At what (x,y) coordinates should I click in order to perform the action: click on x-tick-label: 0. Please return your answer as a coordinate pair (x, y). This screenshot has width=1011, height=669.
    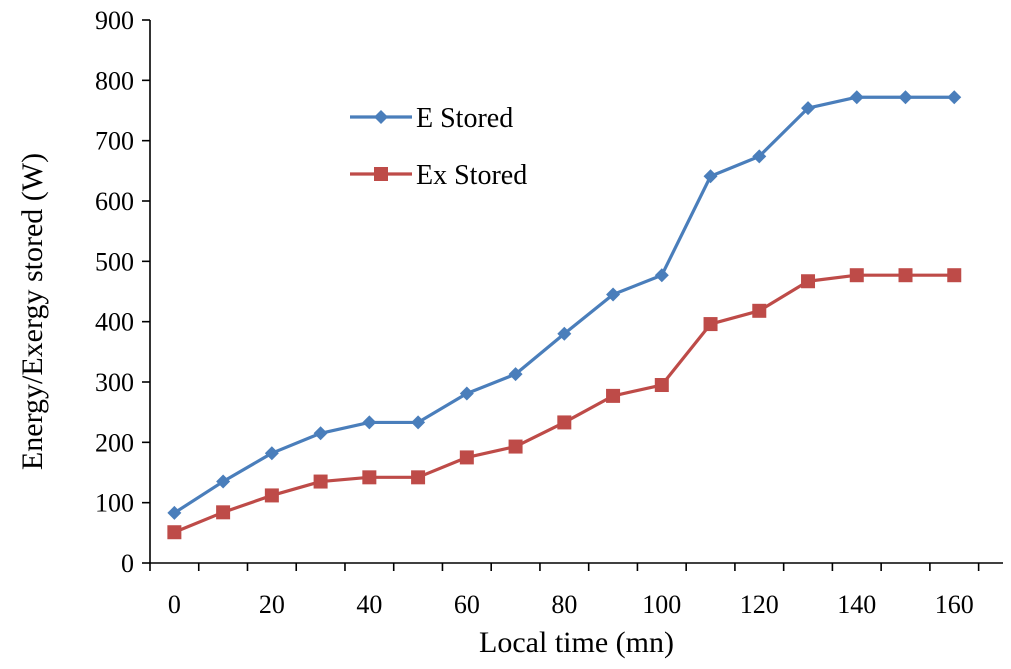
    Looking at the image, I should click on (174, 604).